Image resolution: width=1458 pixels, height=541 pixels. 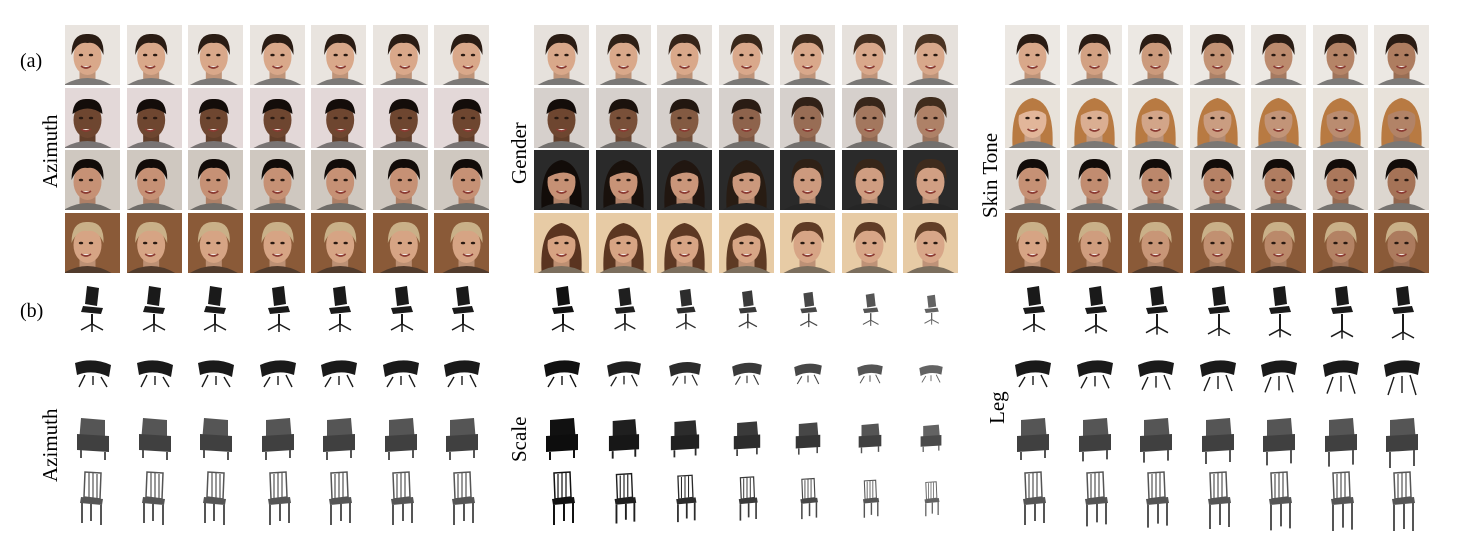 What do you see at coordinates (990, 175) in the screenshot?
I see `panel-a3-label: Skin Tone` at bounding box center [990, 175].